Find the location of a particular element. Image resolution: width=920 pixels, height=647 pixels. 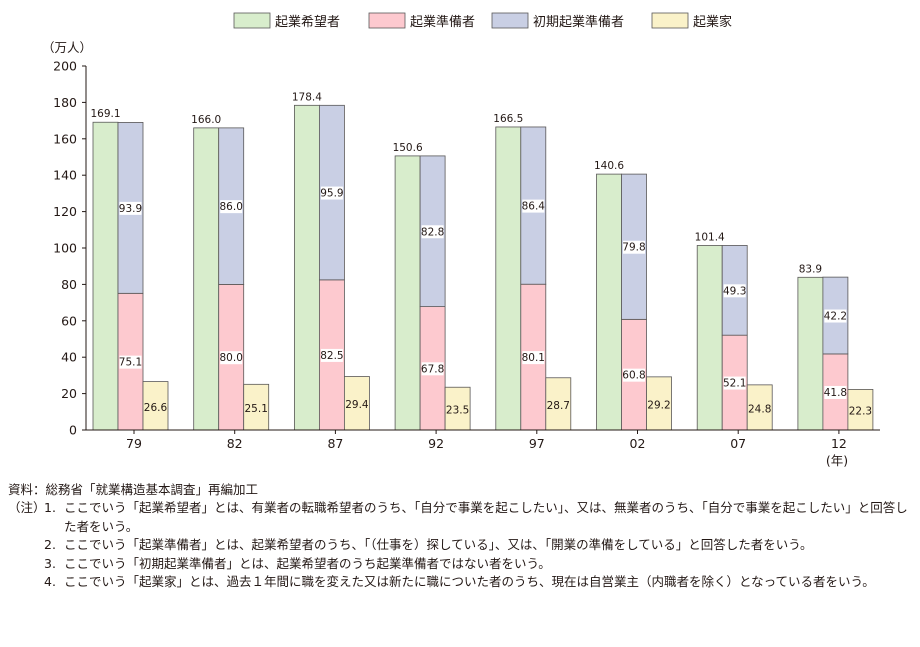

value-label-ent: 24.8 is located at coordinates (759, 409).